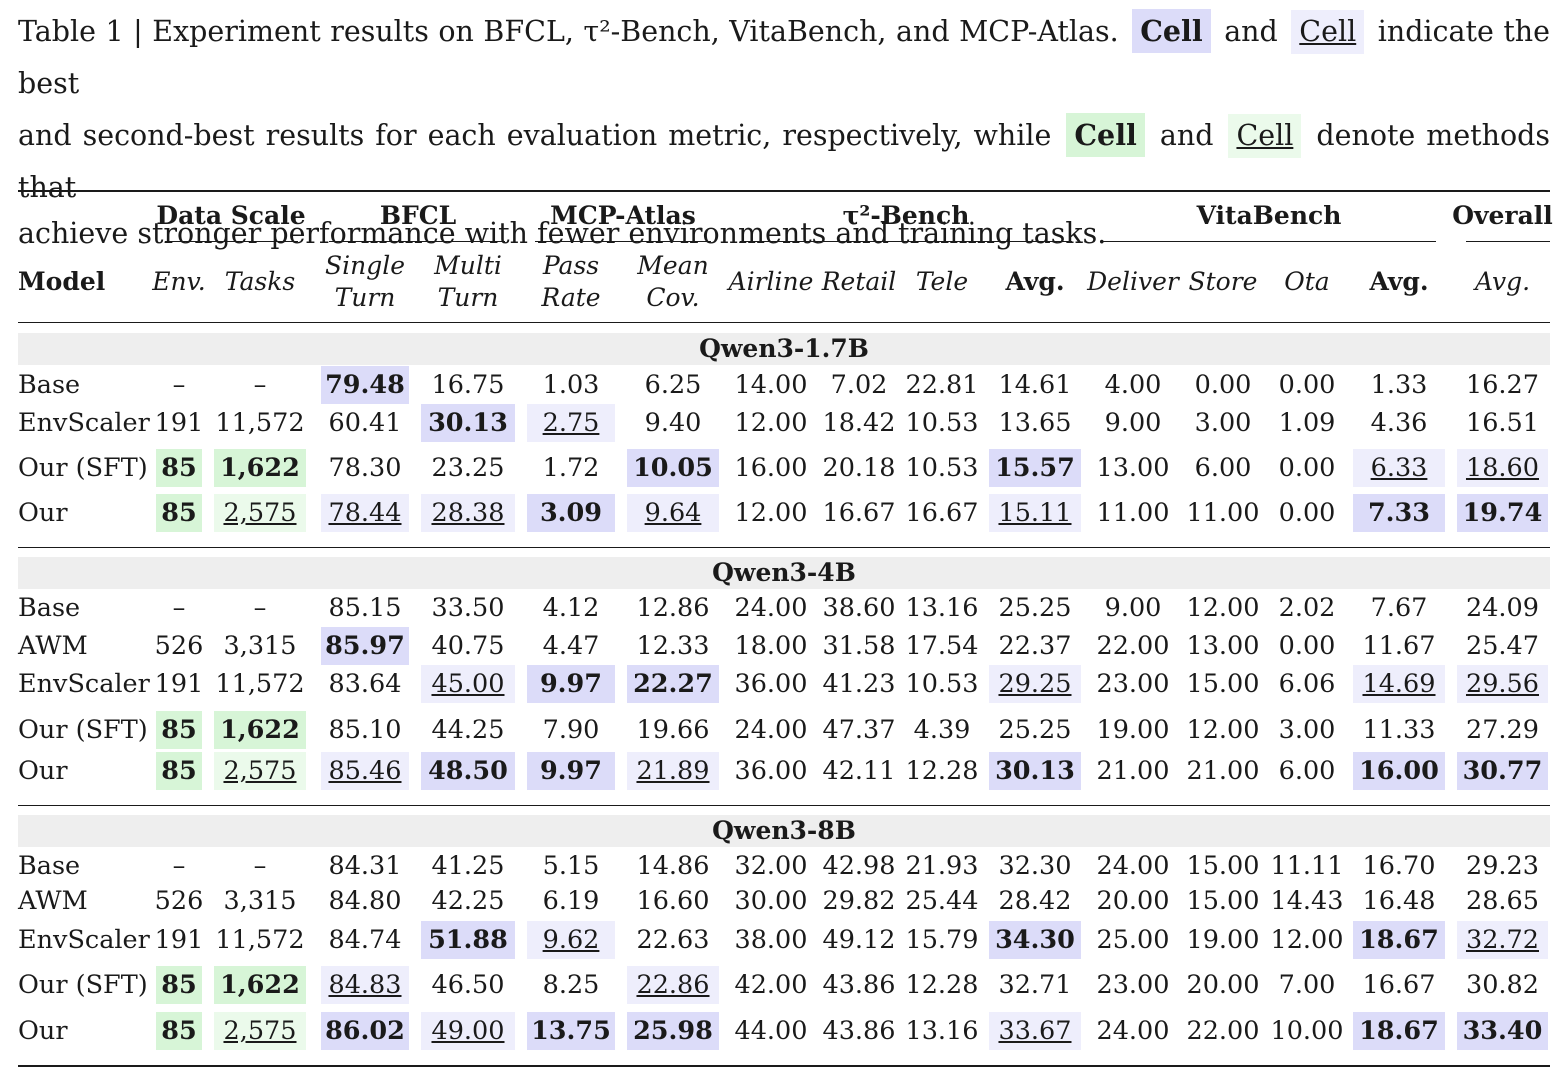  I want to click on cell-bfcl-single-turn: 84.83, so click(365, 985).